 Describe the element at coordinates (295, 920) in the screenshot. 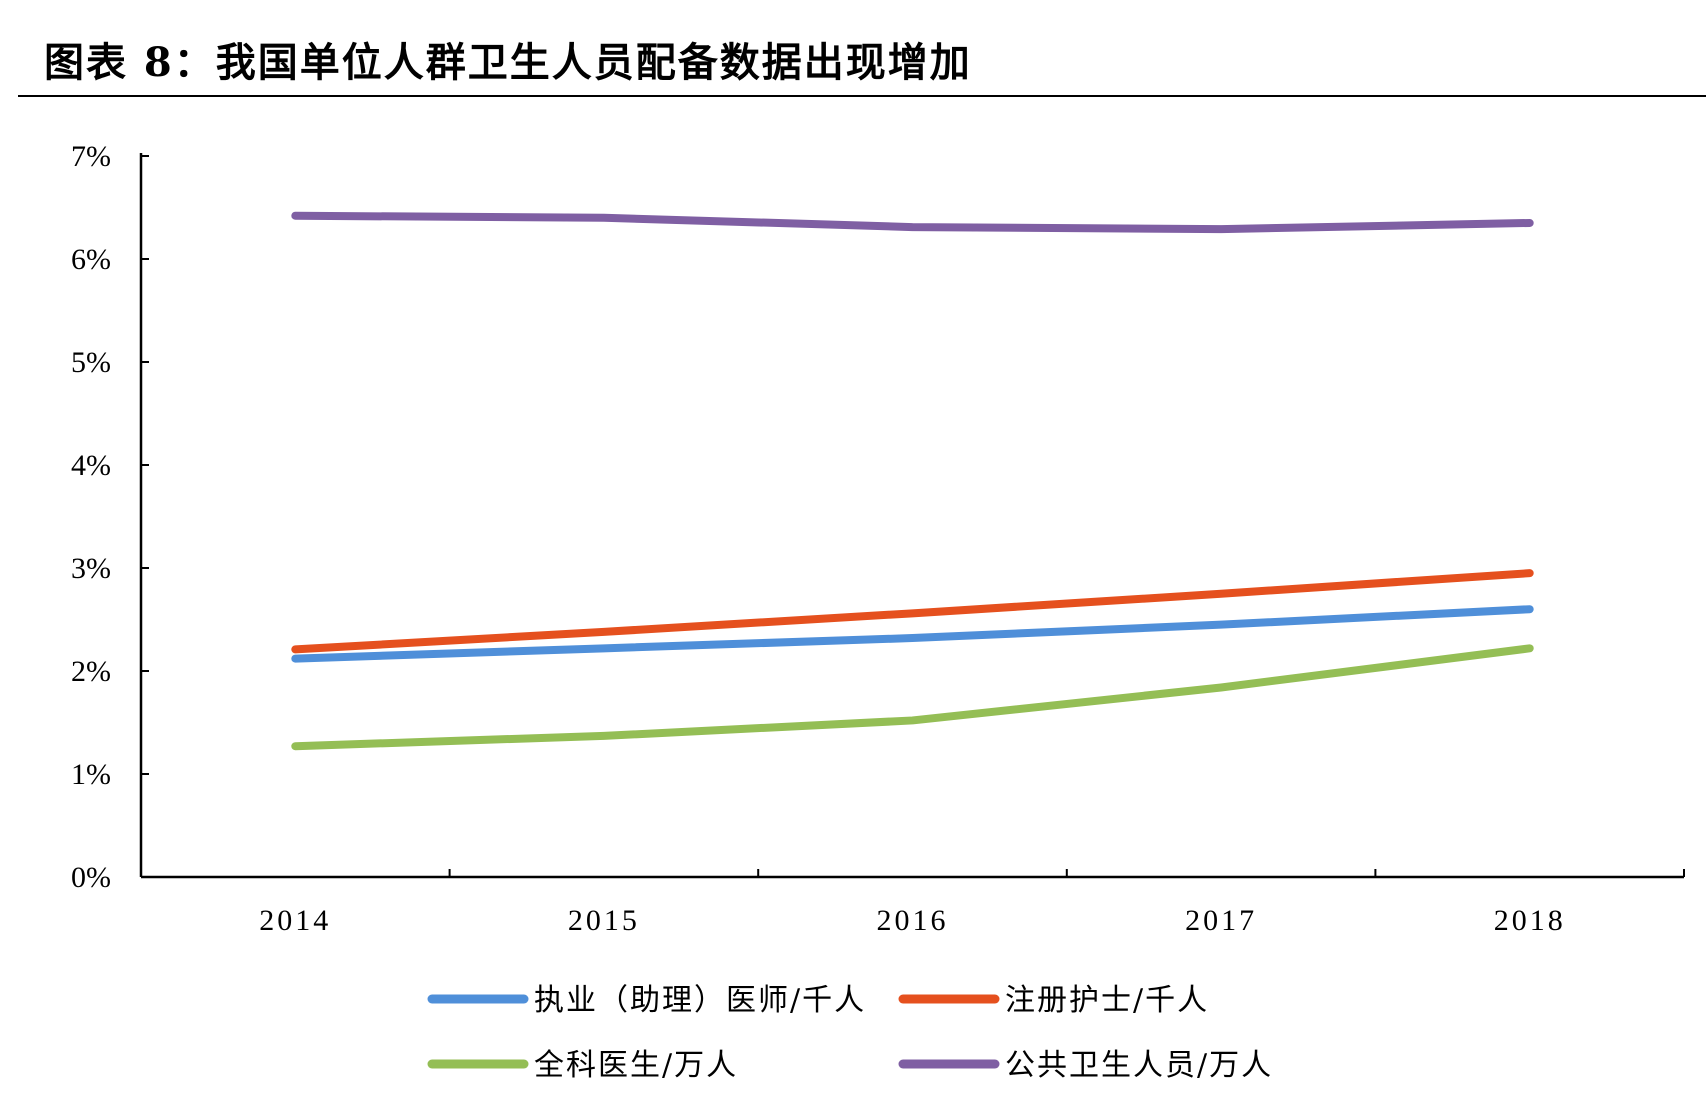

I see `x-tick-label: 2014` at that location.